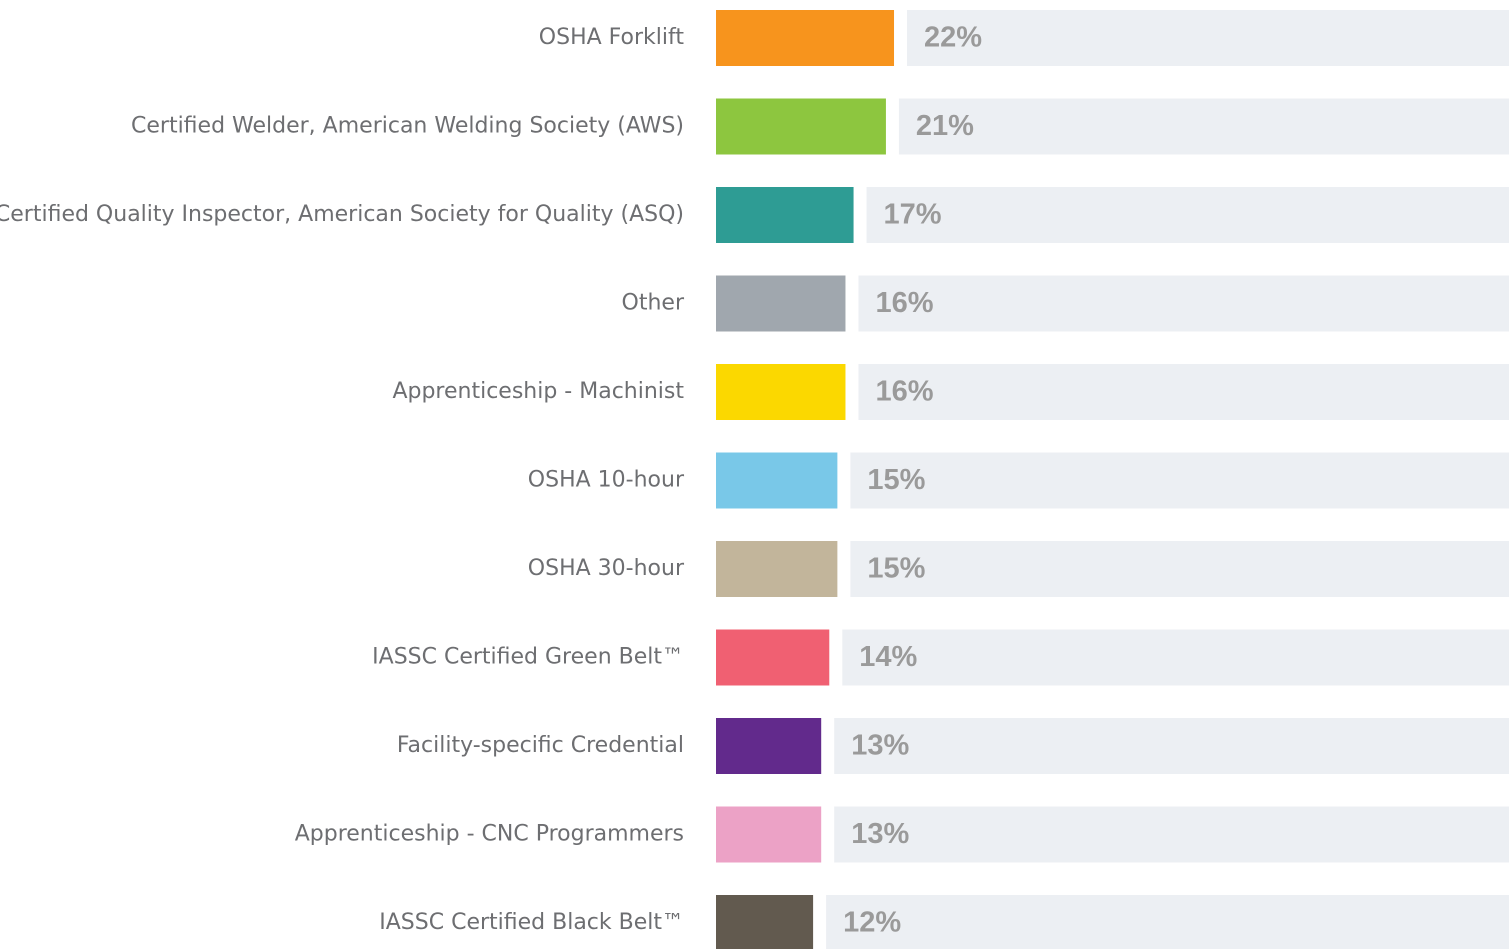 The width and height of the screenshot is (1509, 949). Describe the element at coordinates (888, 657) in the screenshot. I see `value-label: 14%` at that location.